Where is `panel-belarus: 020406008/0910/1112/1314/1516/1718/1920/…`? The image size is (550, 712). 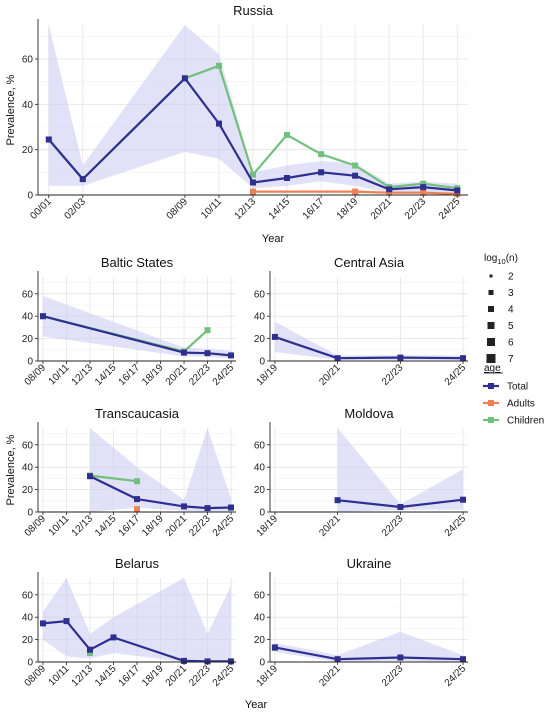 panel-belarus: 020406008/0910/1112/1314/1516/1718/1920/… is located at coordinates (129, 622).